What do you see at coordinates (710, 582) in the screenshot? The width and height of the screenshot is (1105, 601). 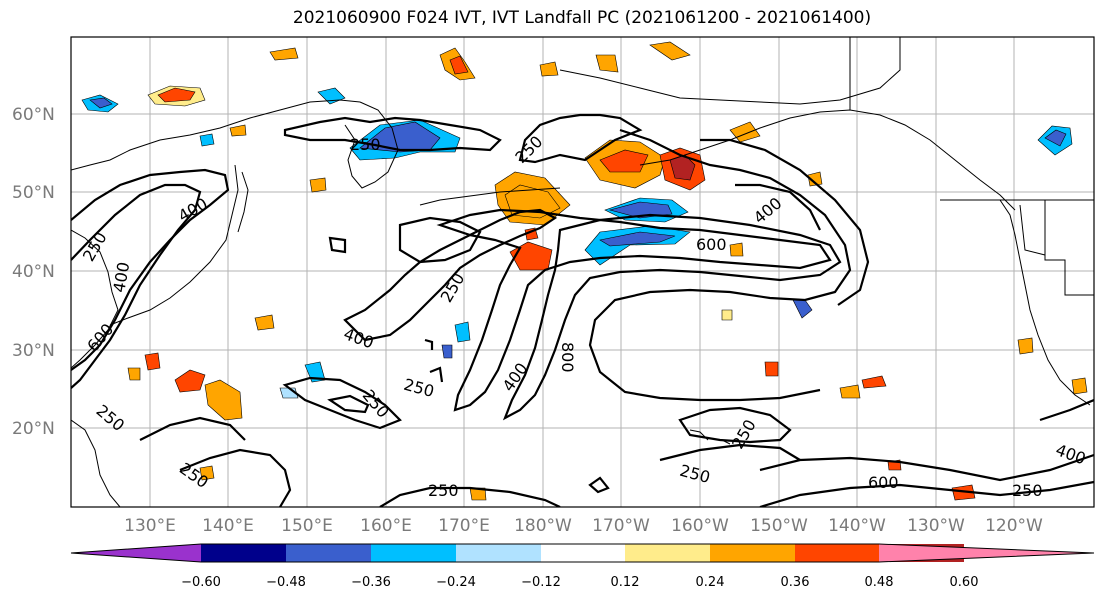 I see `colorbar-tick: 0.24` at bounding box center [710, 582].